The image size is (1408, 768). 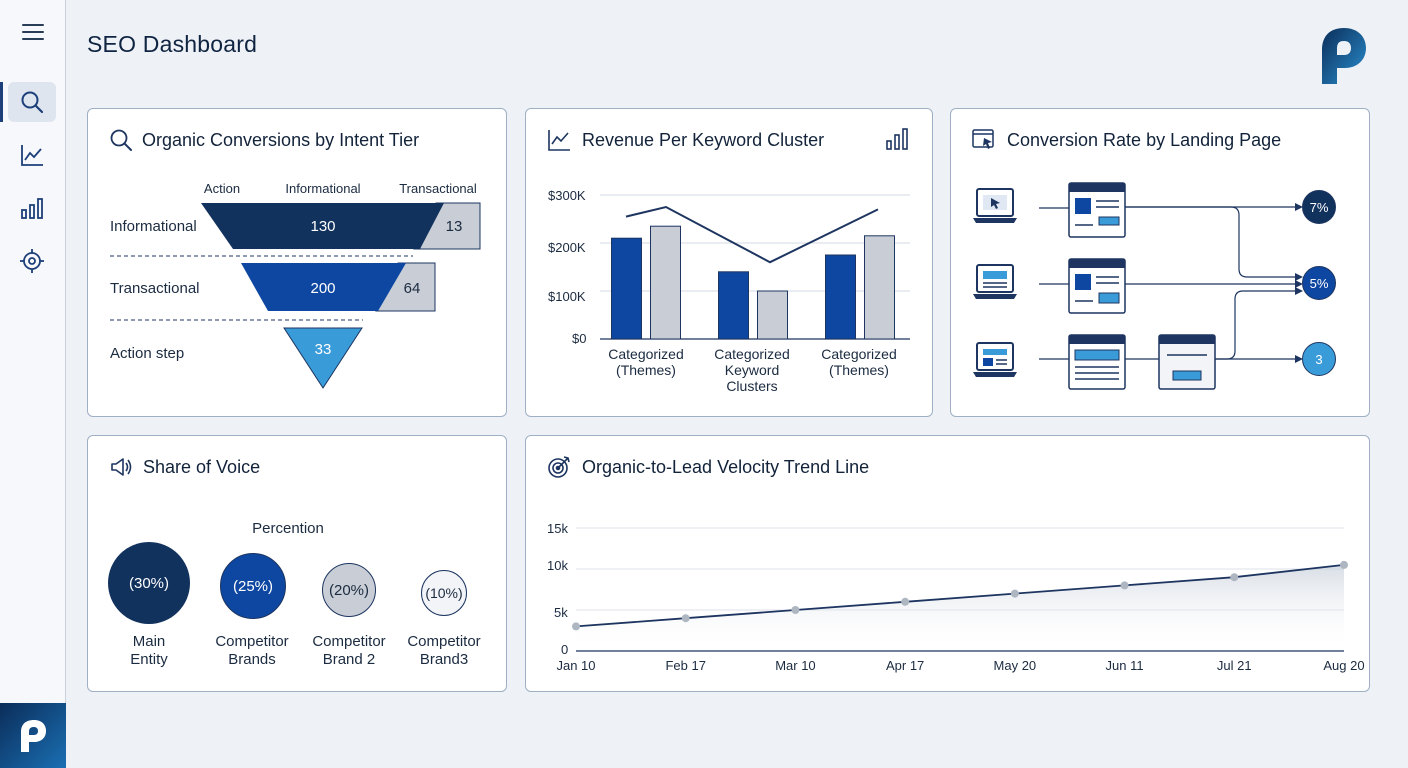 What do you see at coordinates (795, 665) in the screenshot?
I see `x-tick-label: Mar 10` at bounding box center [795, 665].